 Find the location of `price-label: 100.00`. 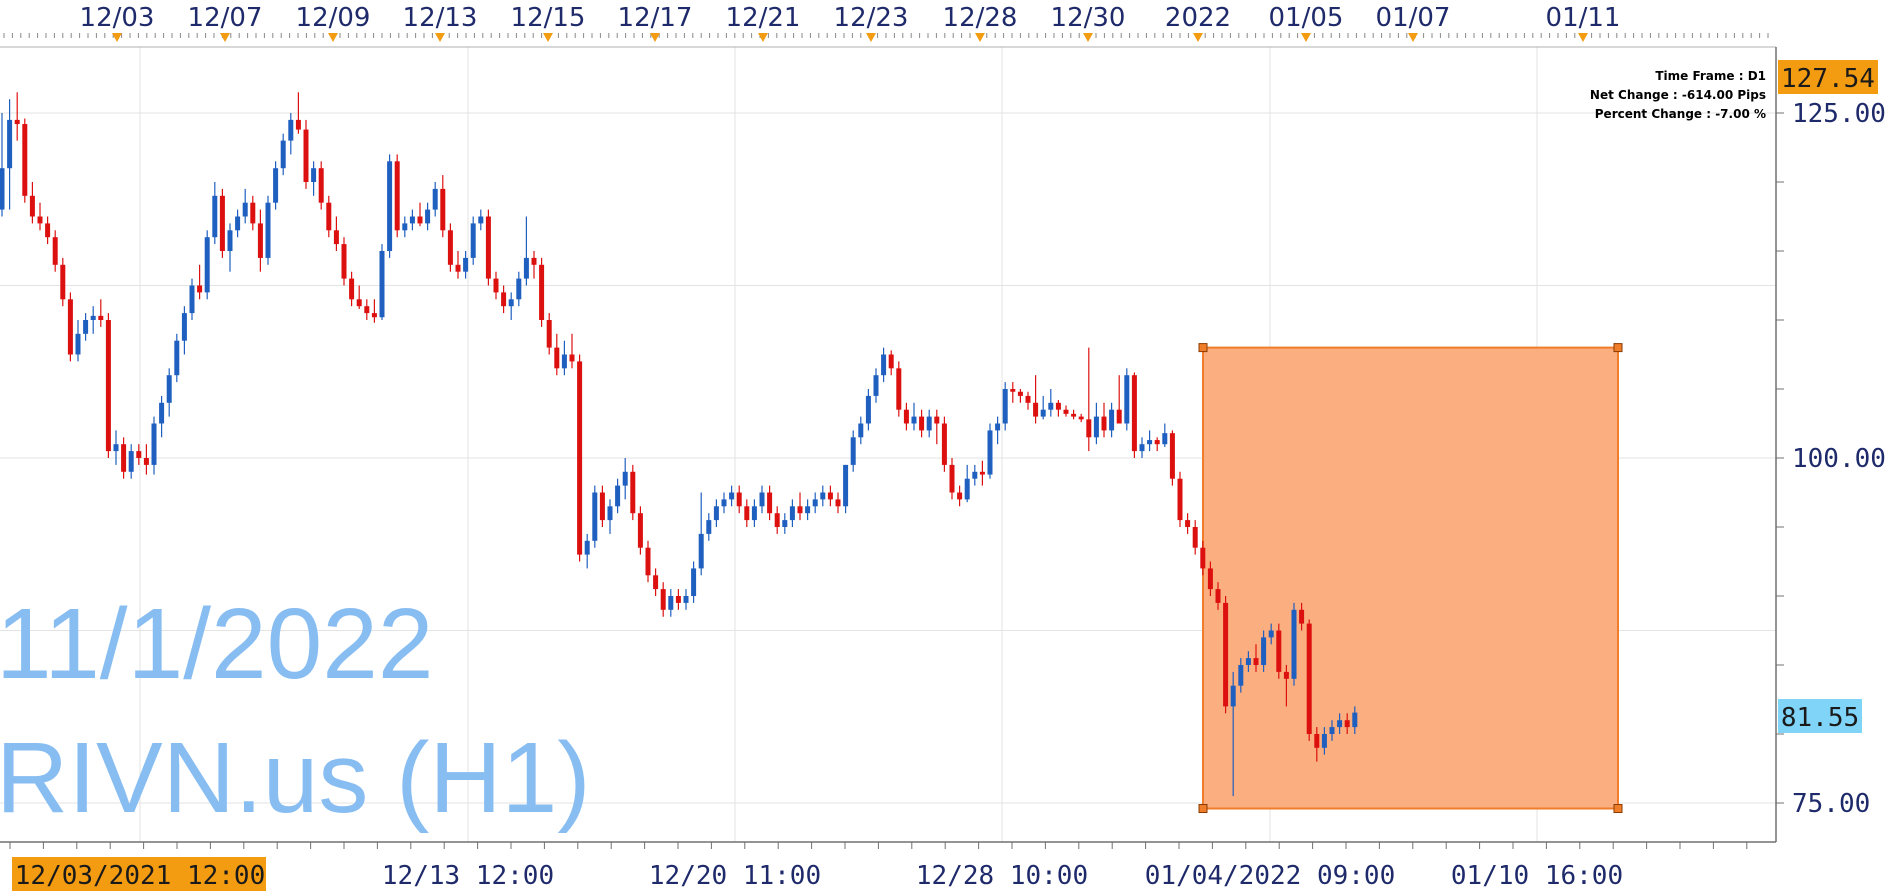

price-label: 100.00 is located at coordinates (1839, 459).